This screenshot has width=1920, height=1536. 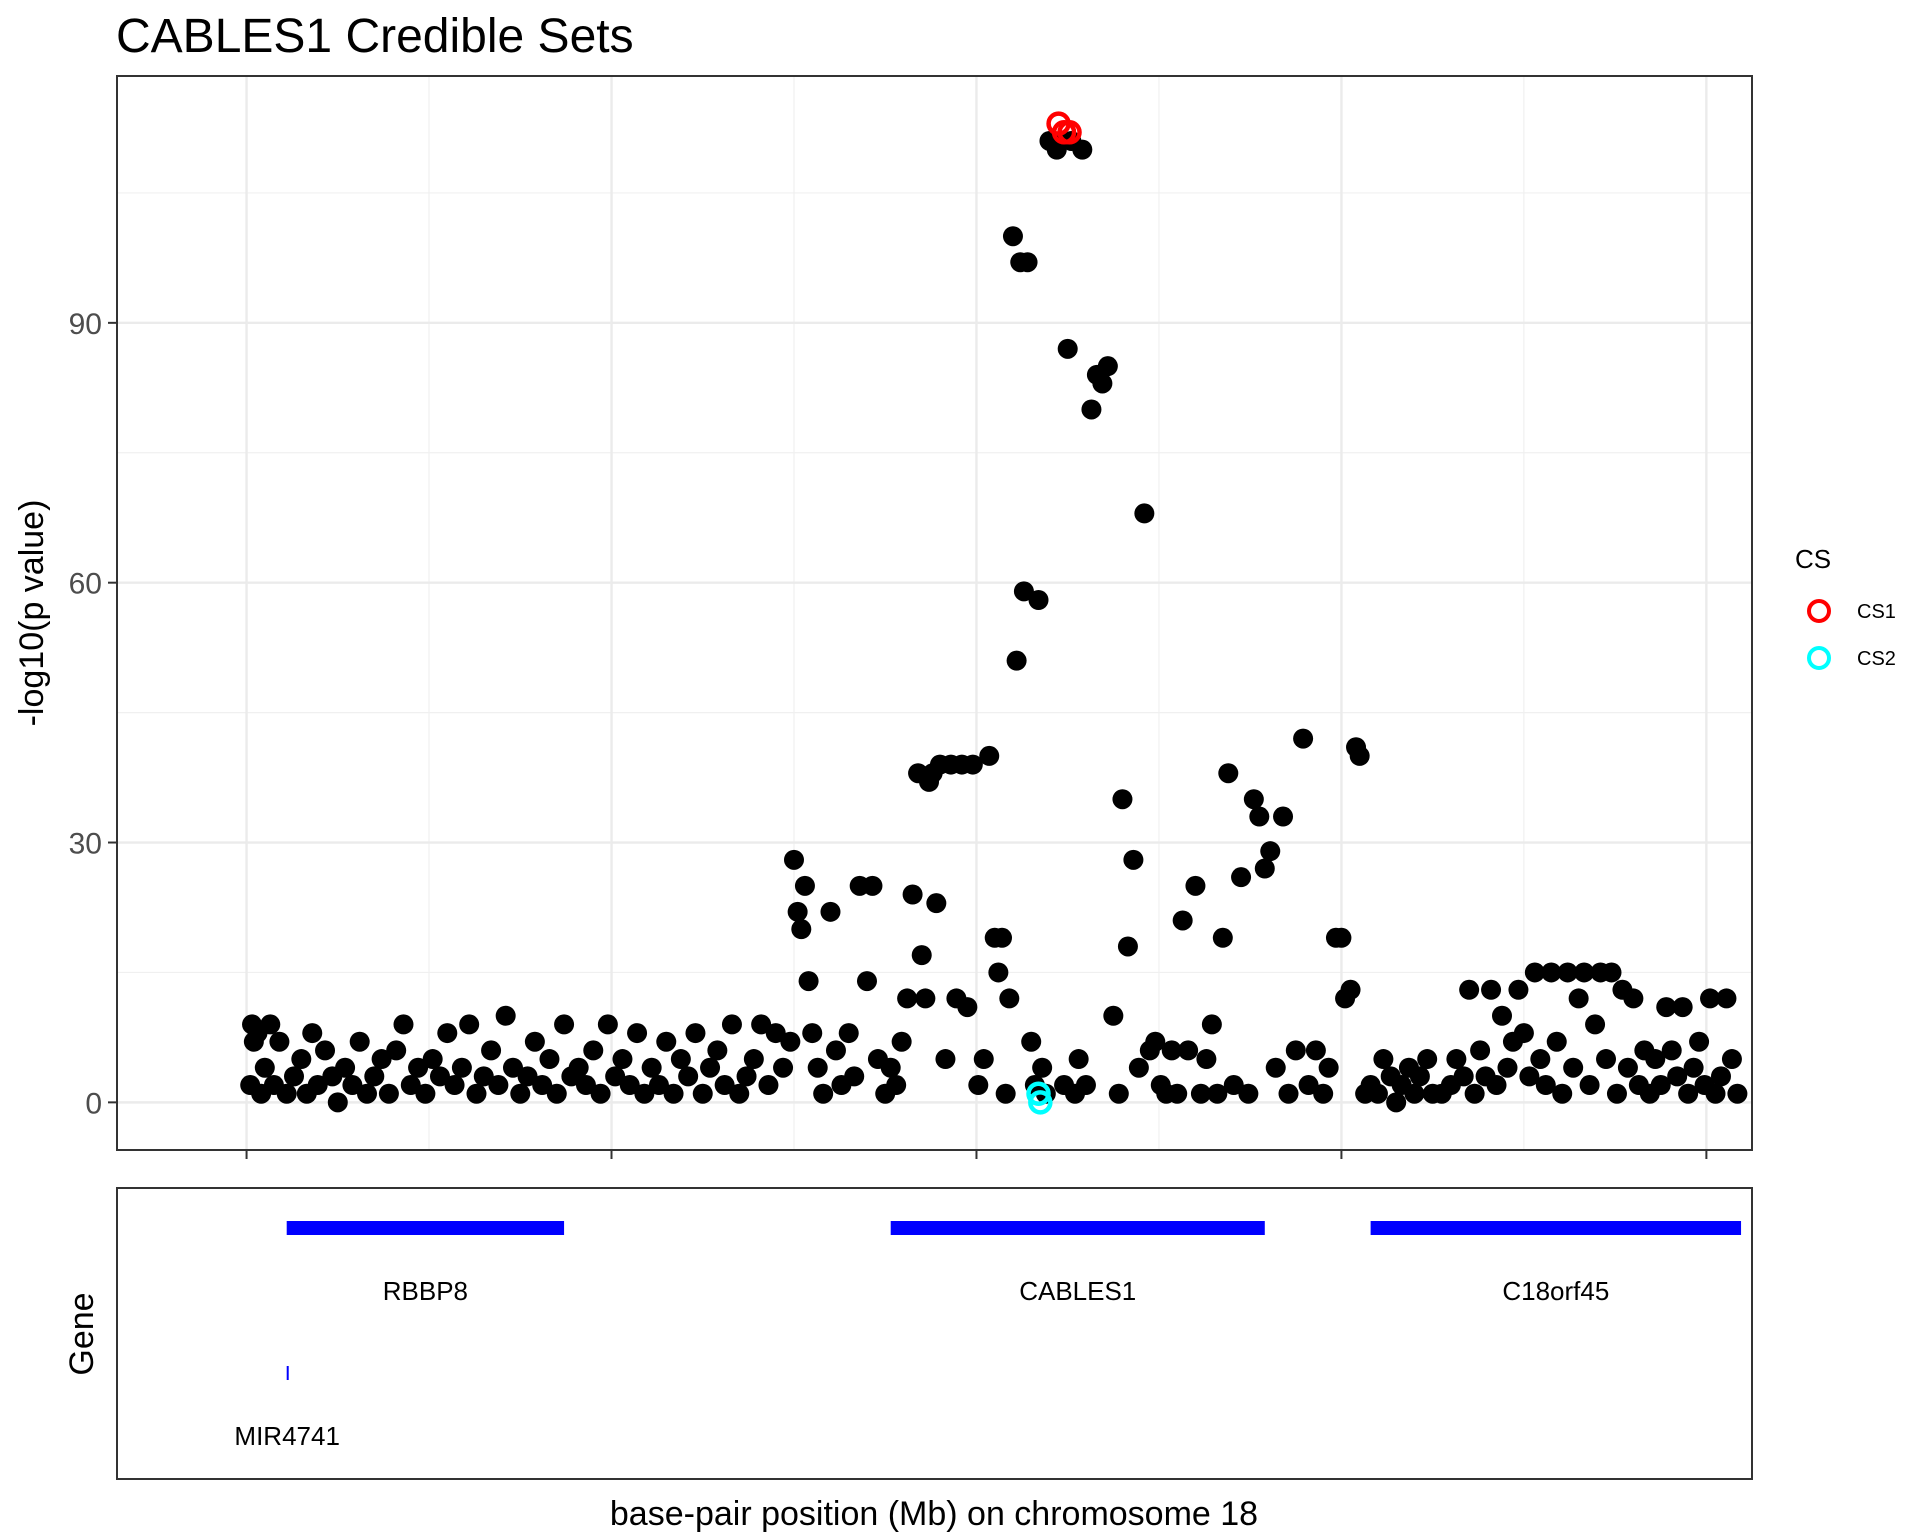 What do you see at coordinates (934, 1514) in the screenshot?
I see `x-axis-title: base-pair position (Mb) on chromosome 18` at bounding box center [934, 1514].